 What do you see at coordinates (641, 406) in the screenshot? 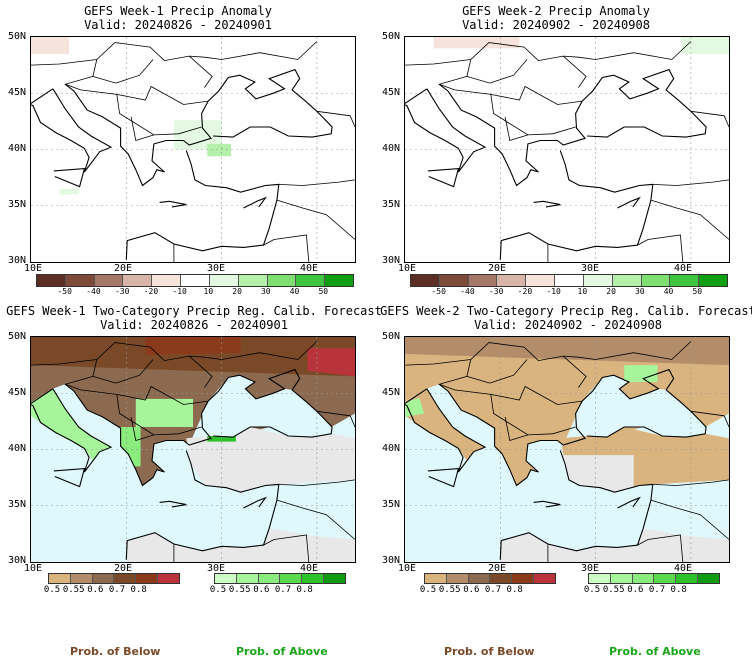
I see `black-sea` at bounding box center [641, 406].